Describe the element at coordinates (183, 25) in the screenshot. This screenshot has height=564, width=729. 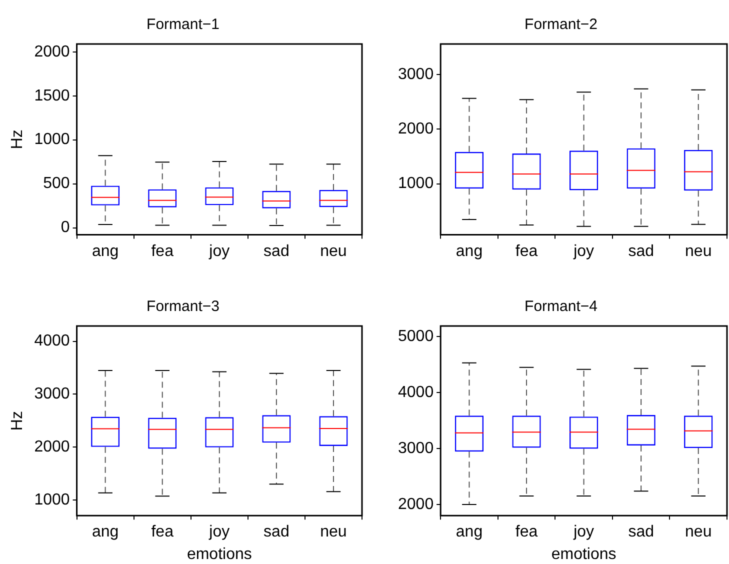
I see `chart-title: Formant−1` at that location.